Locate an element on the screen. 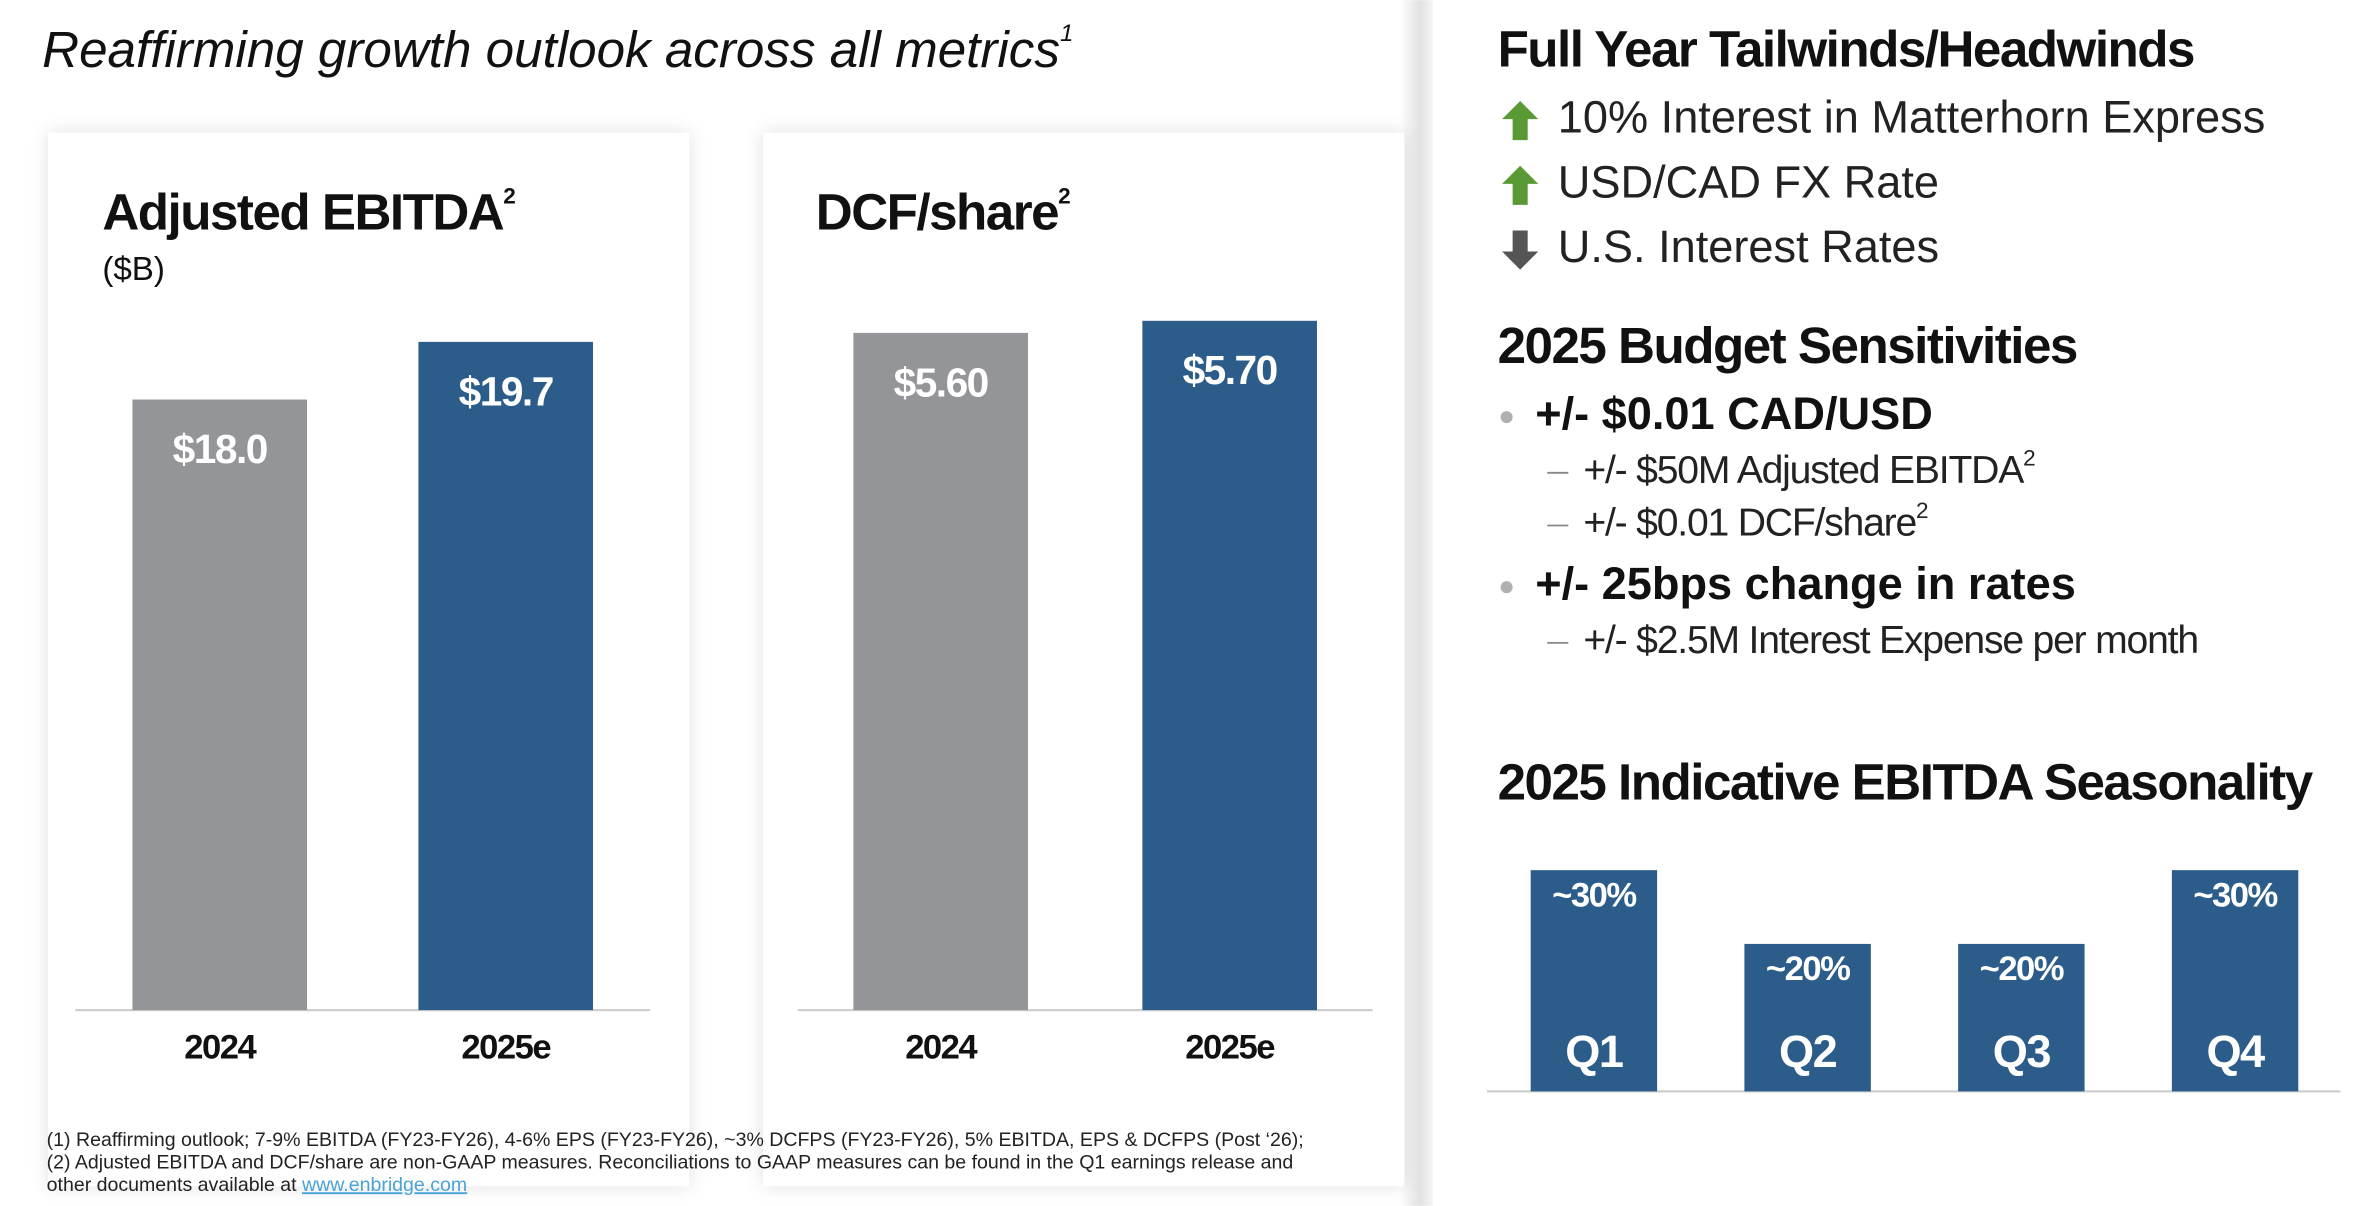 This screenshot has height=1206, width=2360. category-label: Q2 is located at coordinates (1808, 1051).